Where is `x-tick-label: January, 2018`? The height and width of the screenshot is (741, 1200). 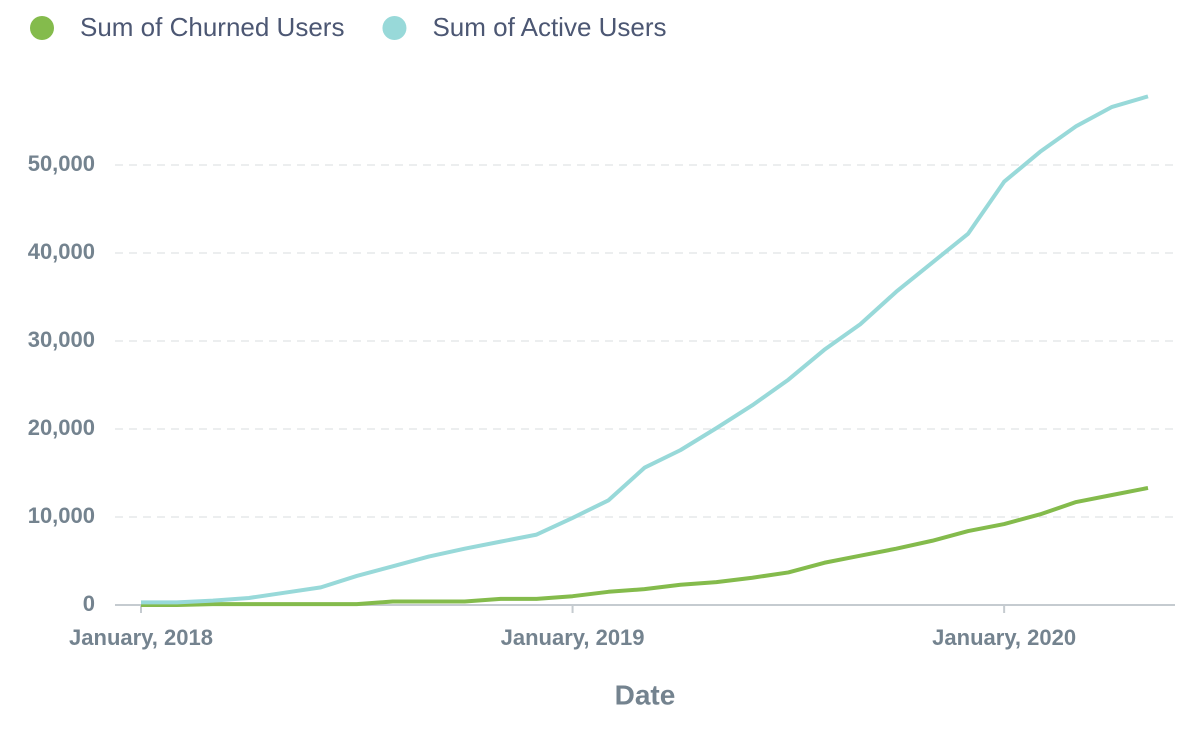
x-tick-label: January, 2018 is located at coordinates (141, 637).